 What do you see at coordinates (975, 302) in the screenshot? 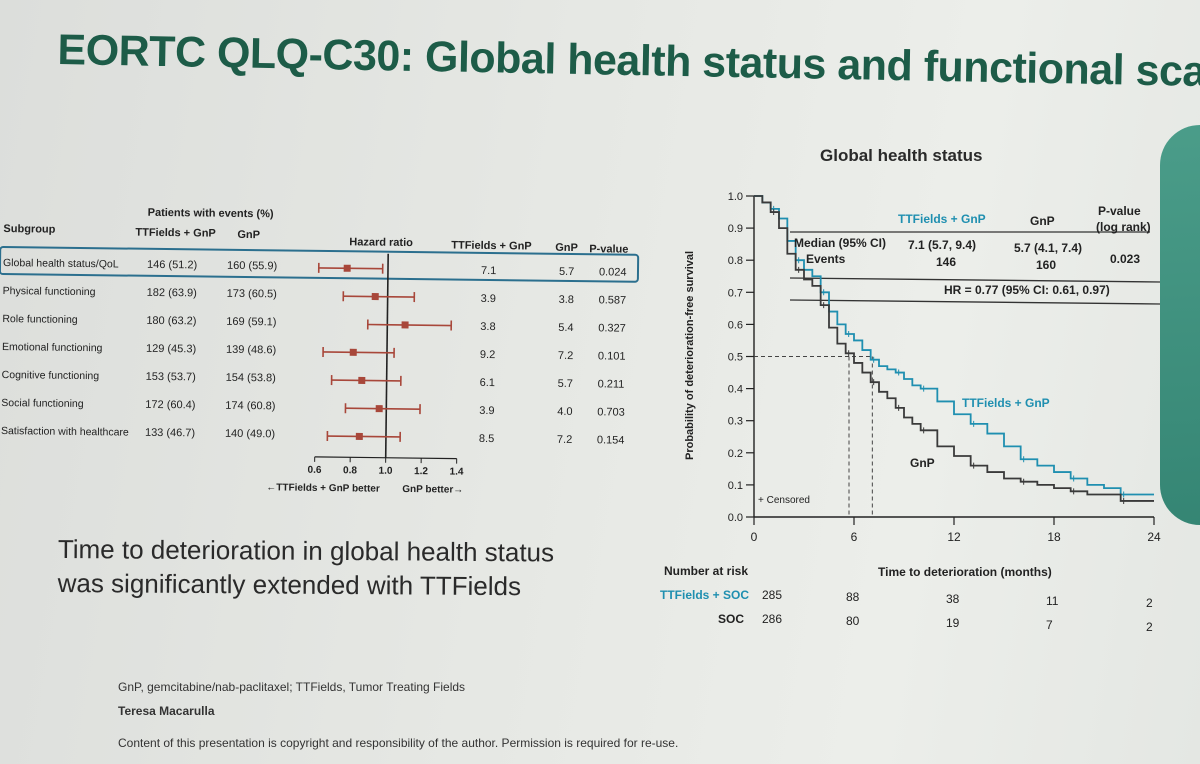
I see `km-table-rule-bottom` at bounding box center [975, 302].